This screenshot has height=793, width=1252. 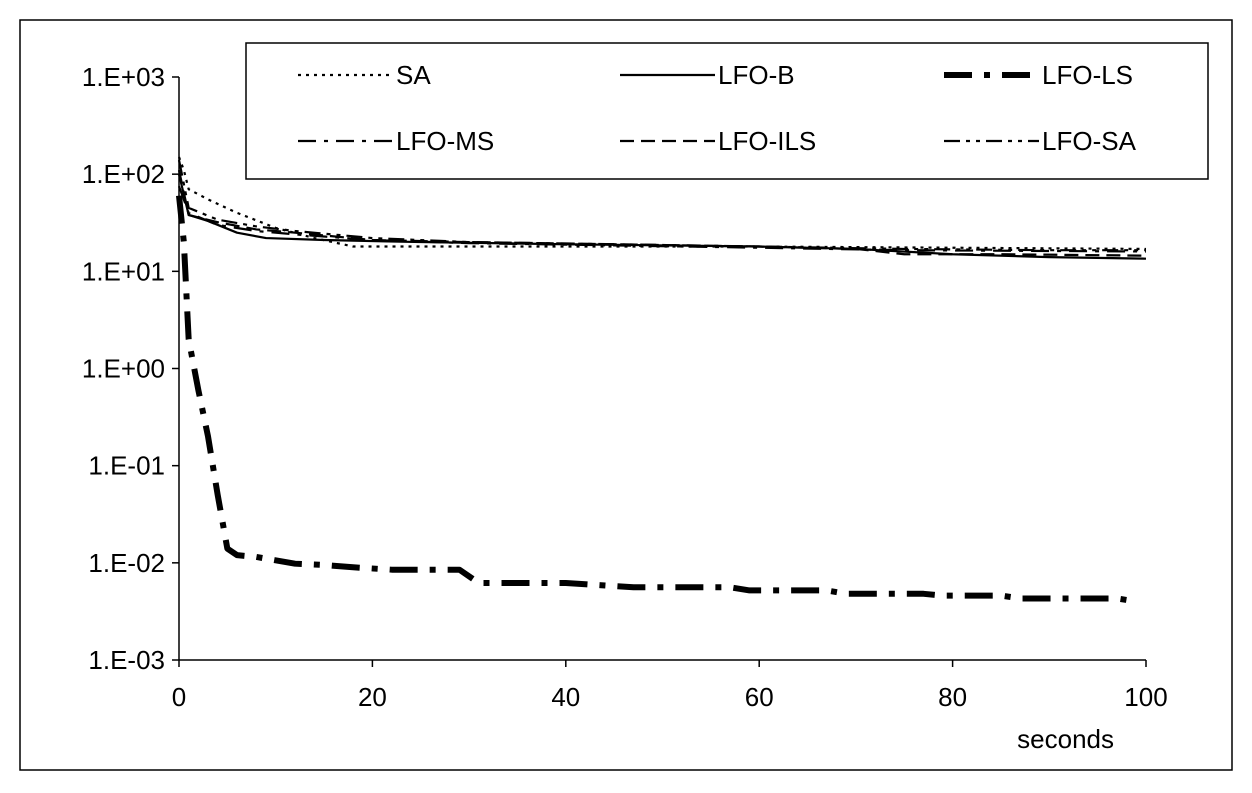 What do you see at coordinates (759, 697) in the screenshot?
I see `x-tick-label: 60` at bounding box center [759, 697].